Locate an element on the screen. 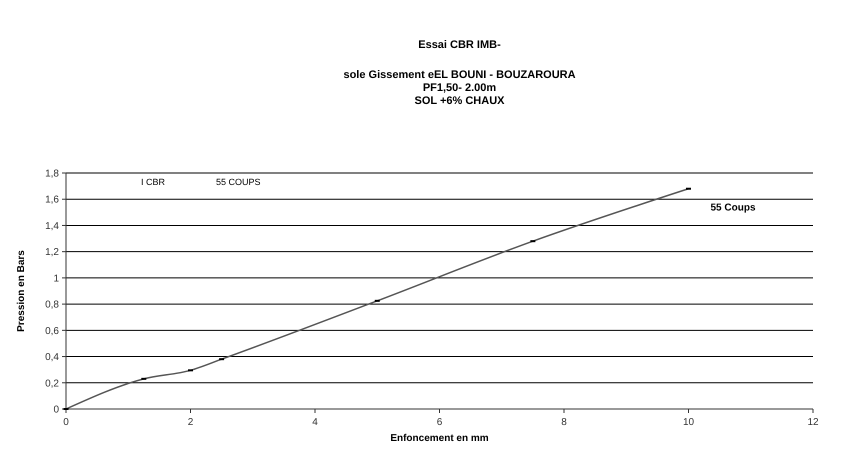  annotation: I CBR is located at coordinates (153, 182).